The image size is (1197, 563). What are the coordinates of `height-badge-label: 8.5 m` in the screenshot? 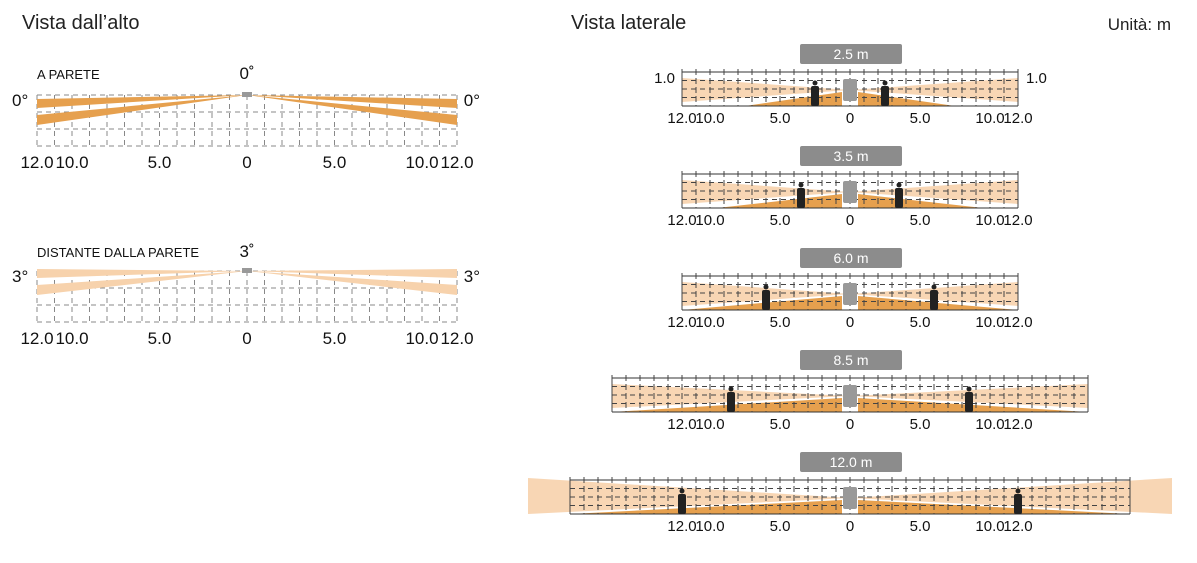 It's located at (850, 360).